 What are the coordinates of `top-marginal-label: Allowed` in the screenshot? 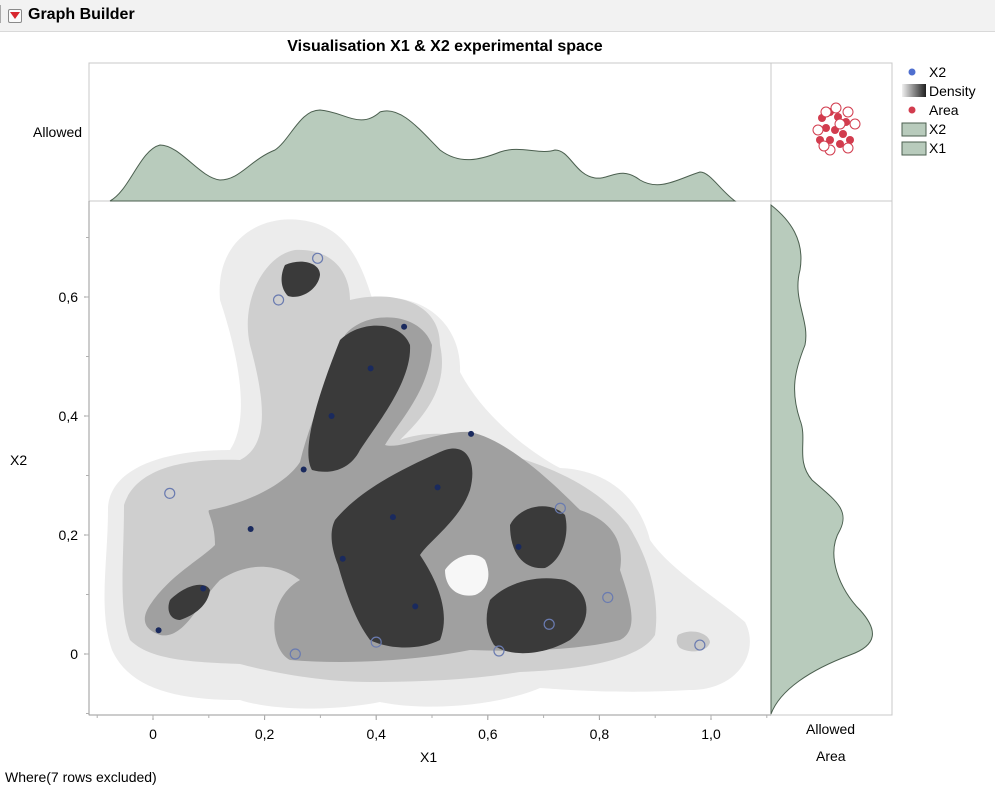 It's located at (58, 132).